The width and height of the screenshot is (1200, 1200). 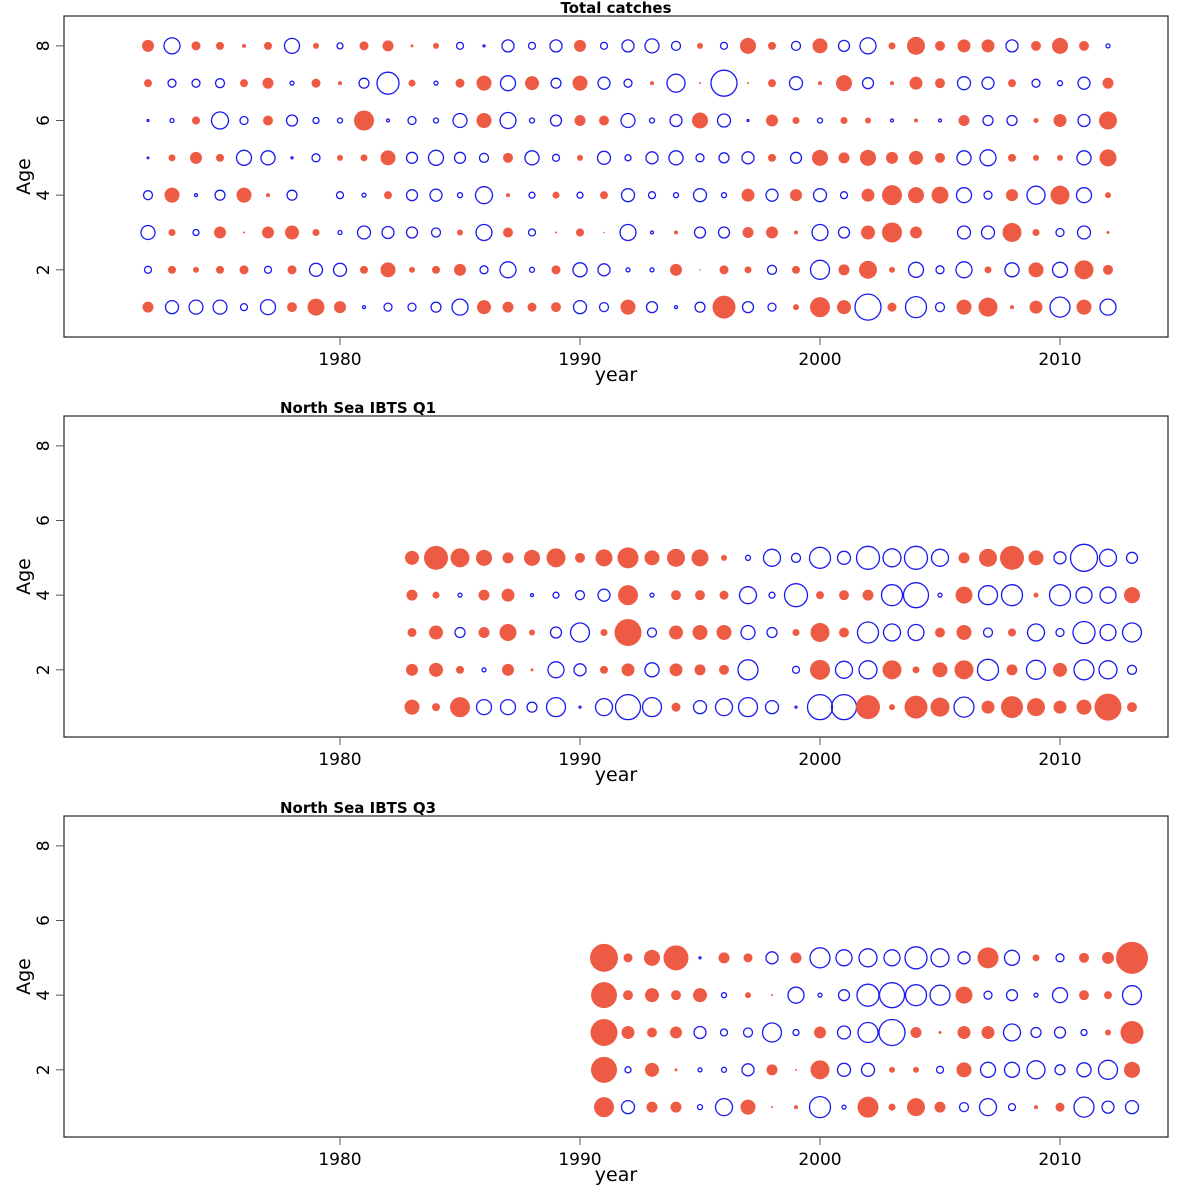 I want to click on x-tick-label: 2010, so click(x=1059, y=1160).